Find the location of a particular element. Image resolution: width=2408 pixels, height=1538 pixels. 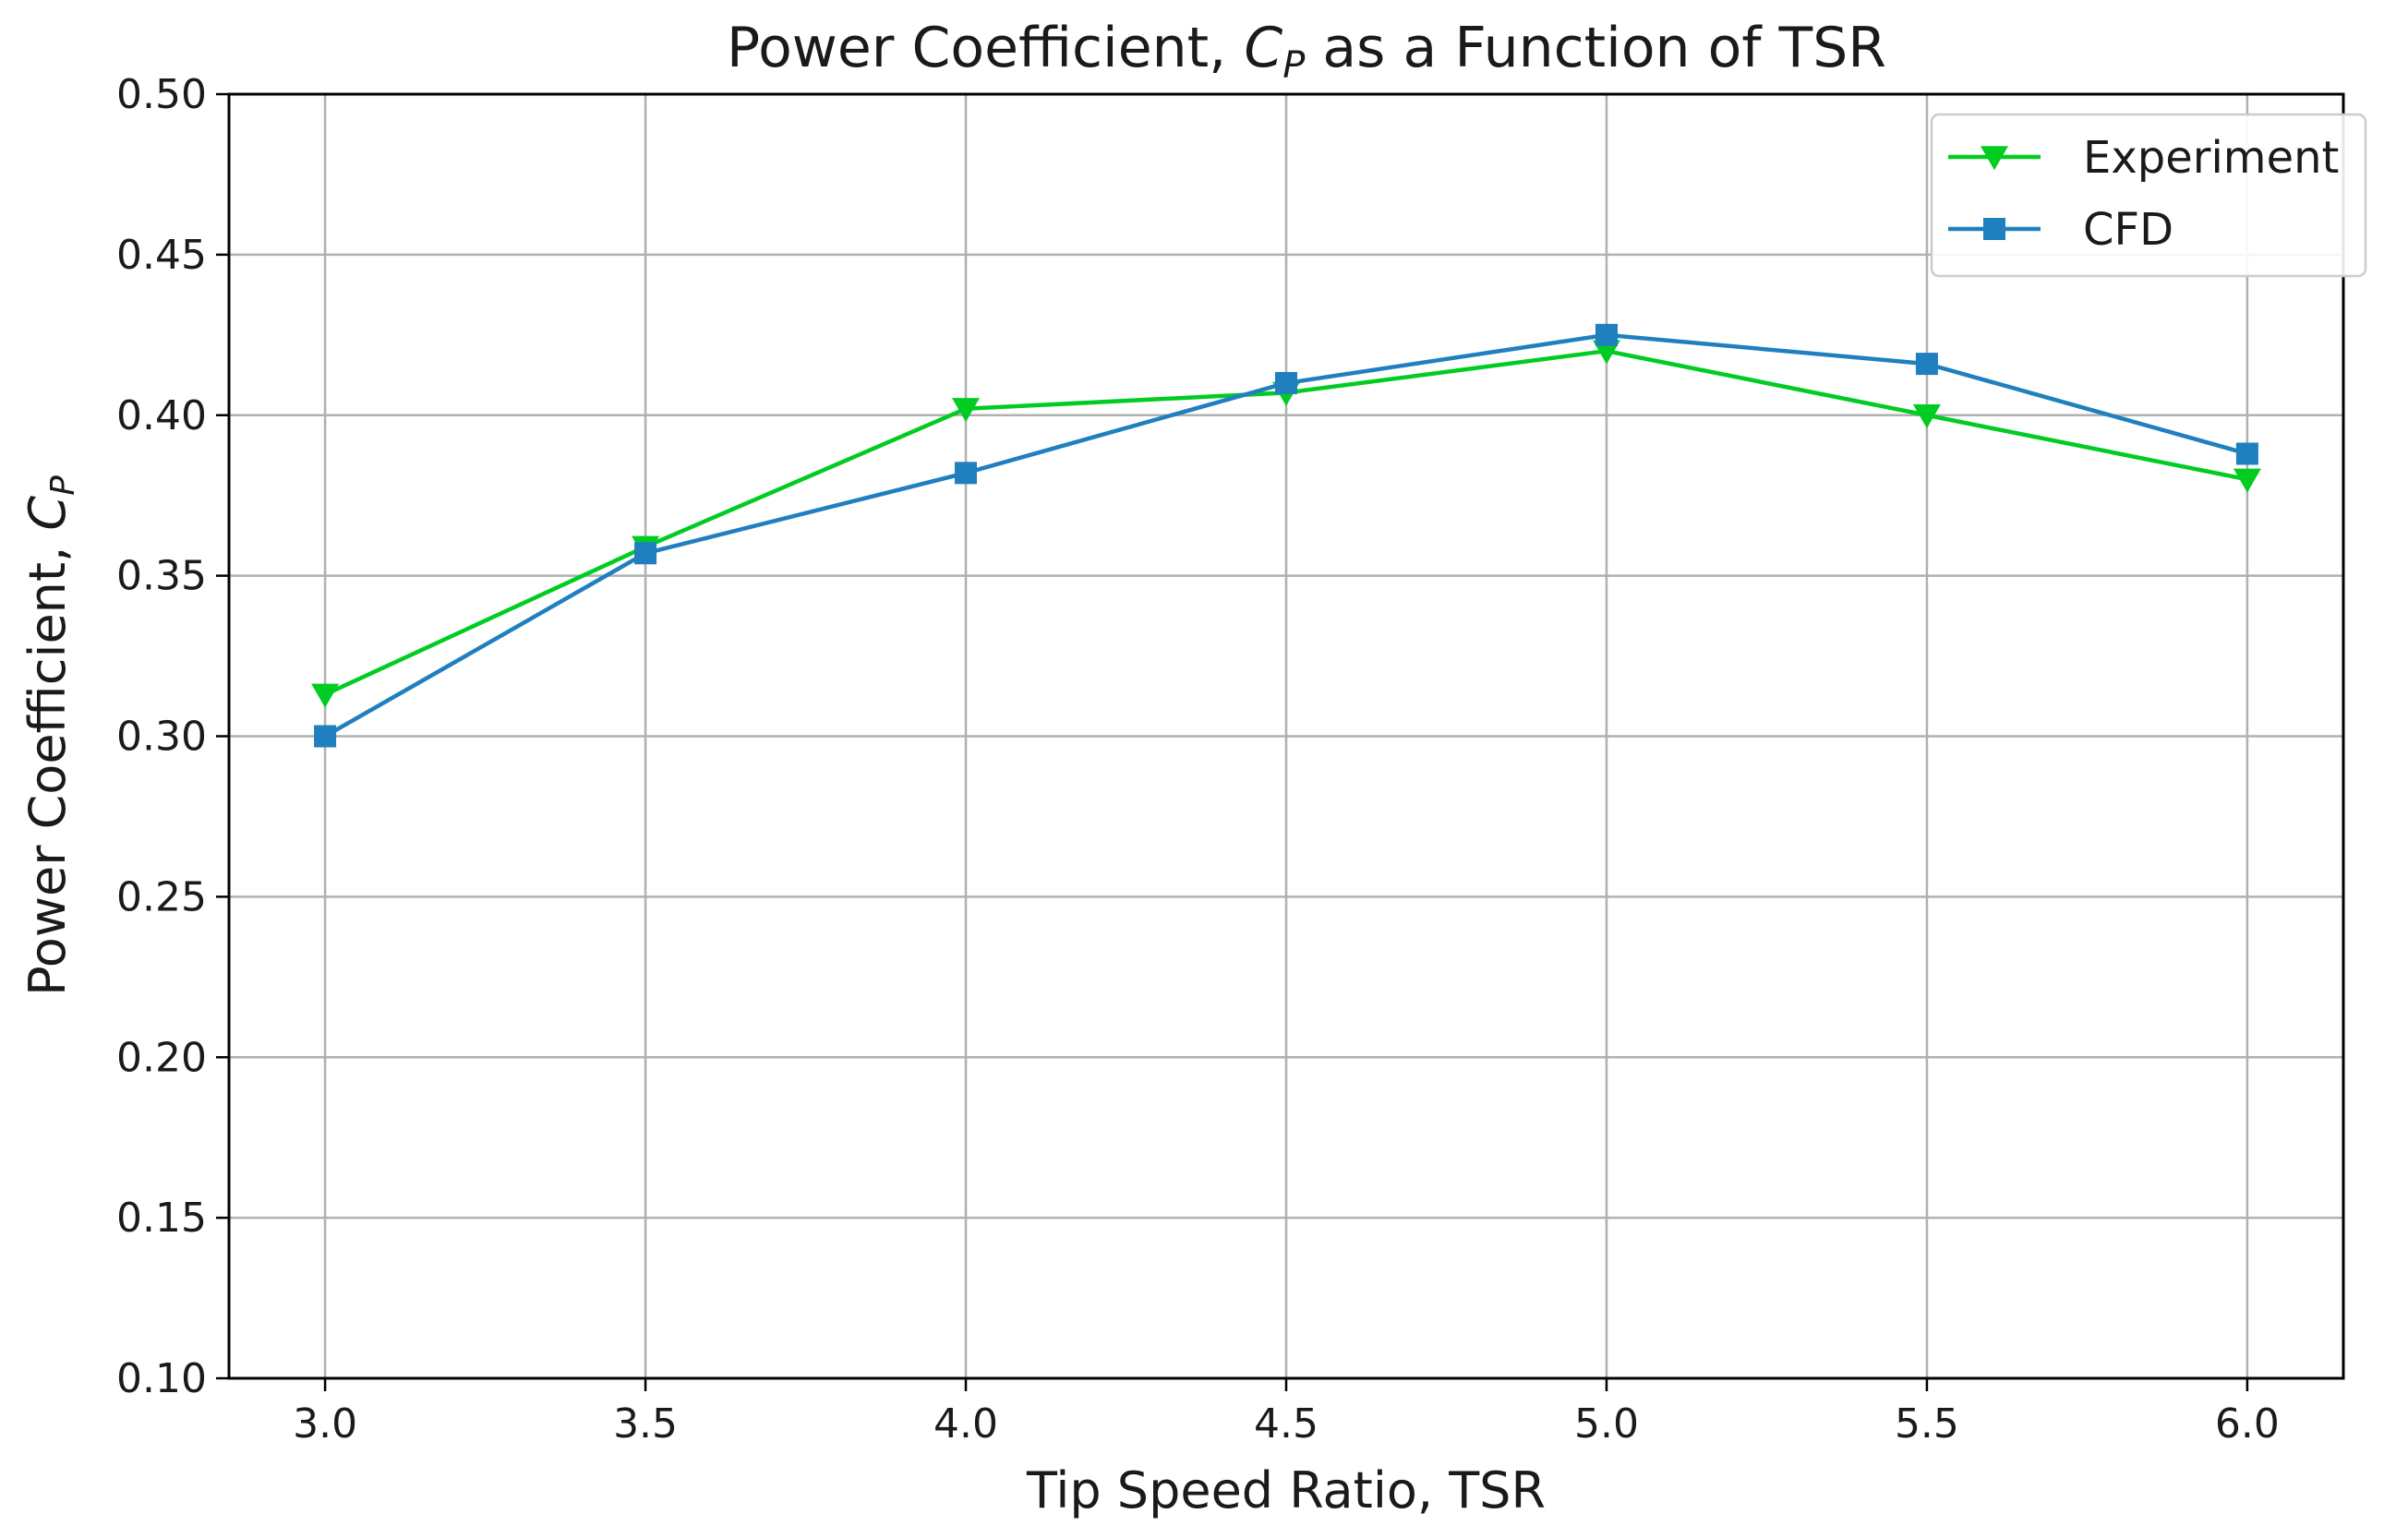

x-tick-label: 5.5 is located at coordinates (1927, 1424).